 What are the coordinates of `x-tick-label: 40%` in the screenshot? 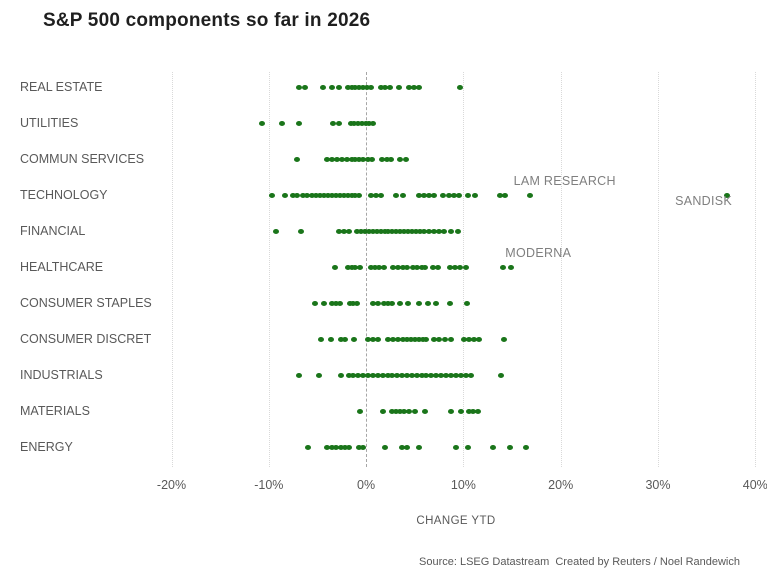 It's located at (754, 485).